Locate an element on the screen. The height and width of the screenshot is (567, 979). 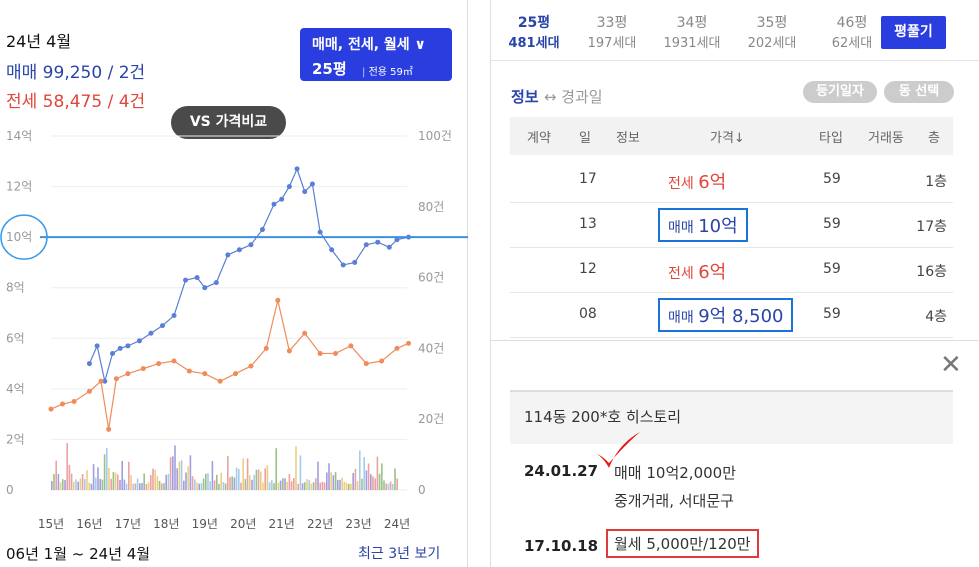
history-date-2: 17.10.18 is located at coordinates (561, 546).